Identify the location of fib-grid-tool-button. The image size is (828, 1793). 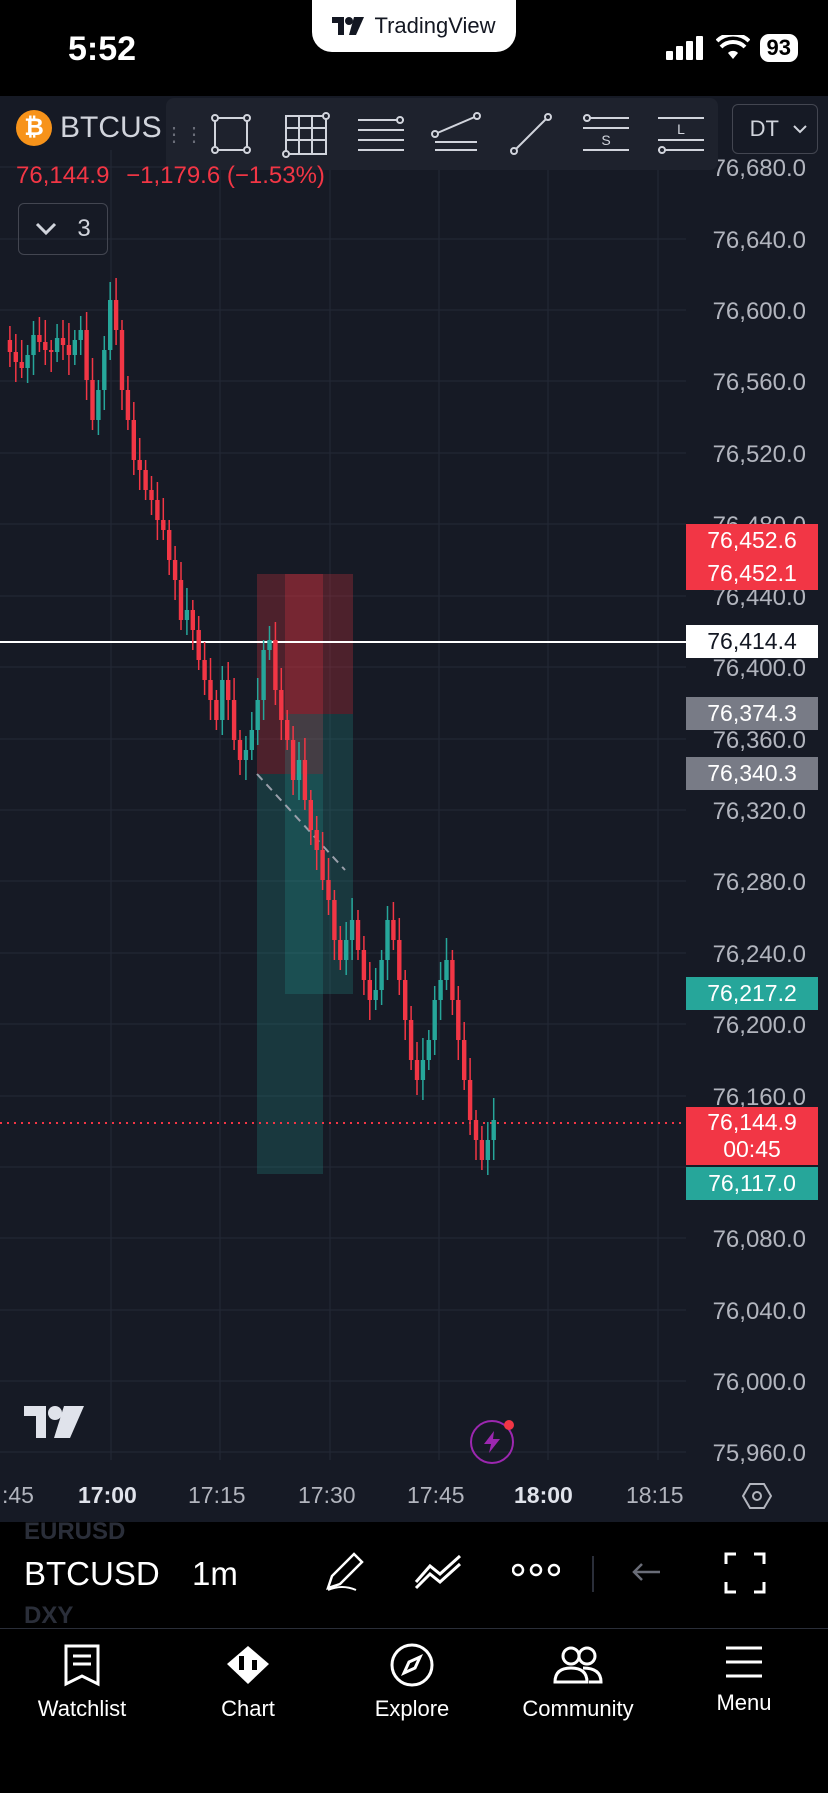
(306, 134).